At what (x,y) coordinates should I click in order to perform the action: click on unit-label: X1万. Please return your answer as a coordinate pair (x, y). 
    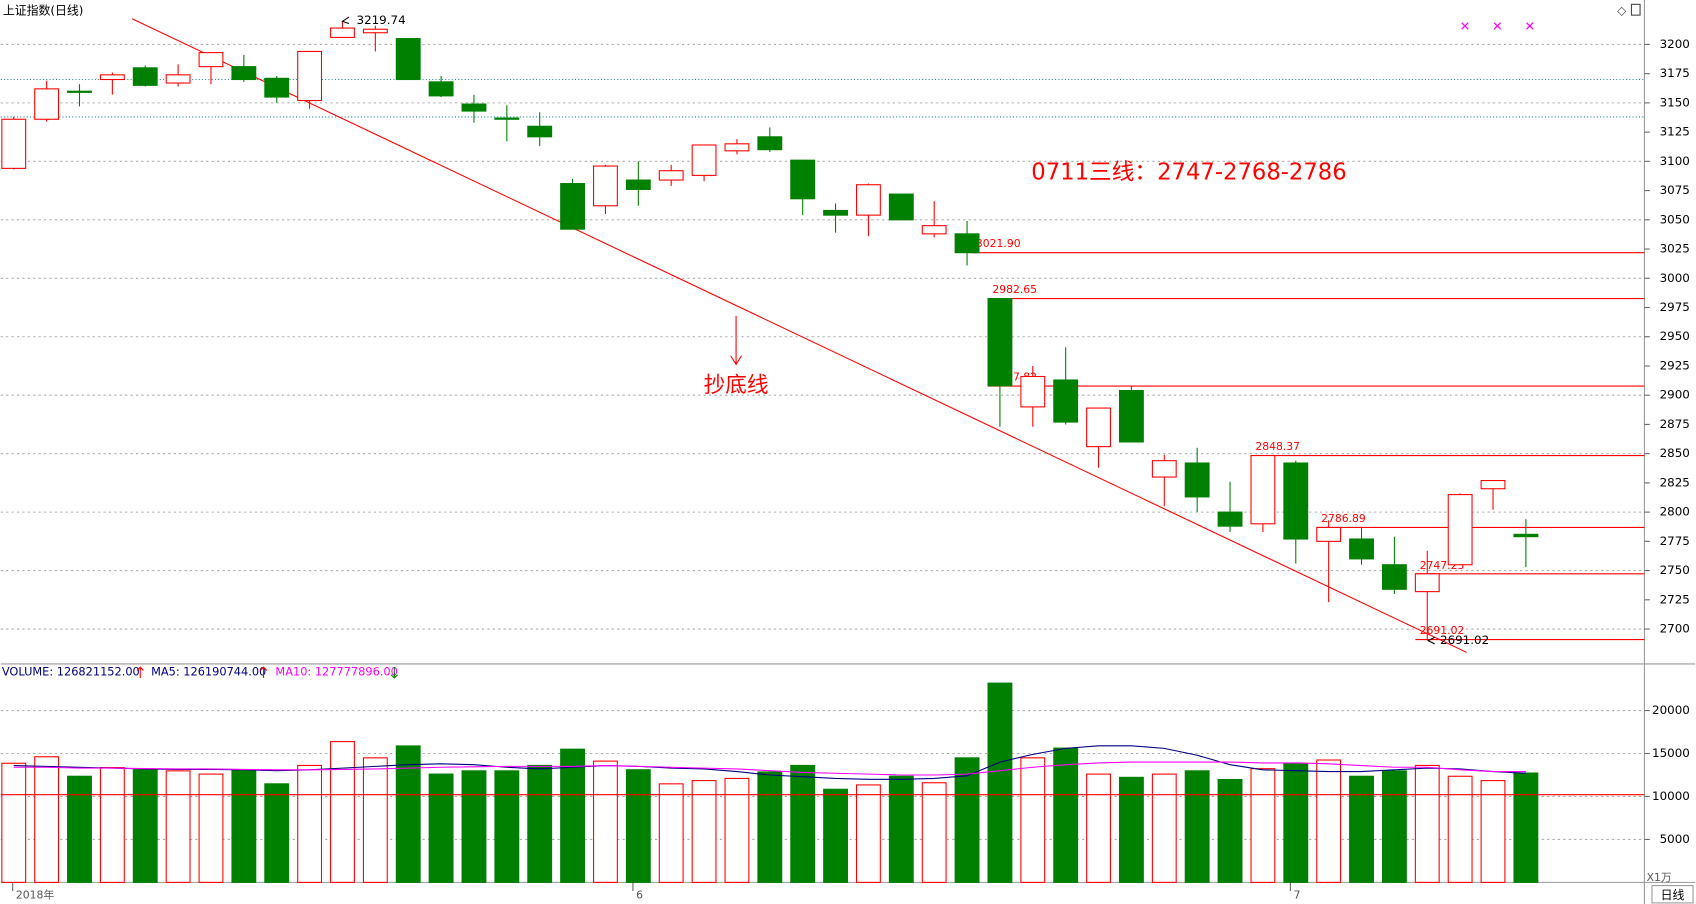
    Looking at the image, I should click on (1659, 877).